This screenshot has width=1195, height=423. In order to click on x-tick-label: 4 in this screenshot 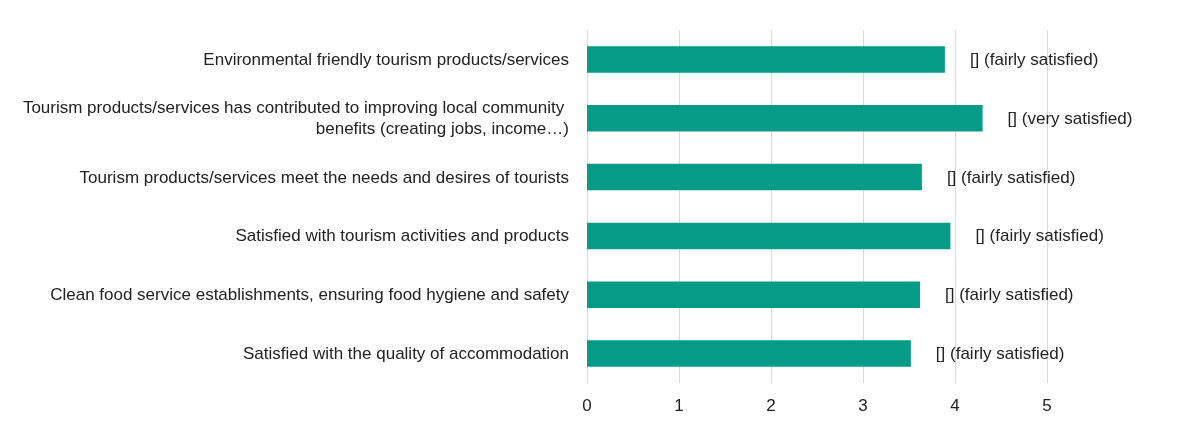, I will do `click(955, 405)`.